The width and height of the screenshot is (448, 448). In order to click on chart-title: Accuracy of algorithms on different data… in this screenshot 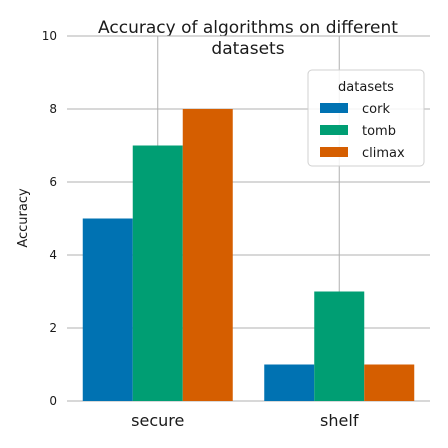, I will do `click(248, 38)`.